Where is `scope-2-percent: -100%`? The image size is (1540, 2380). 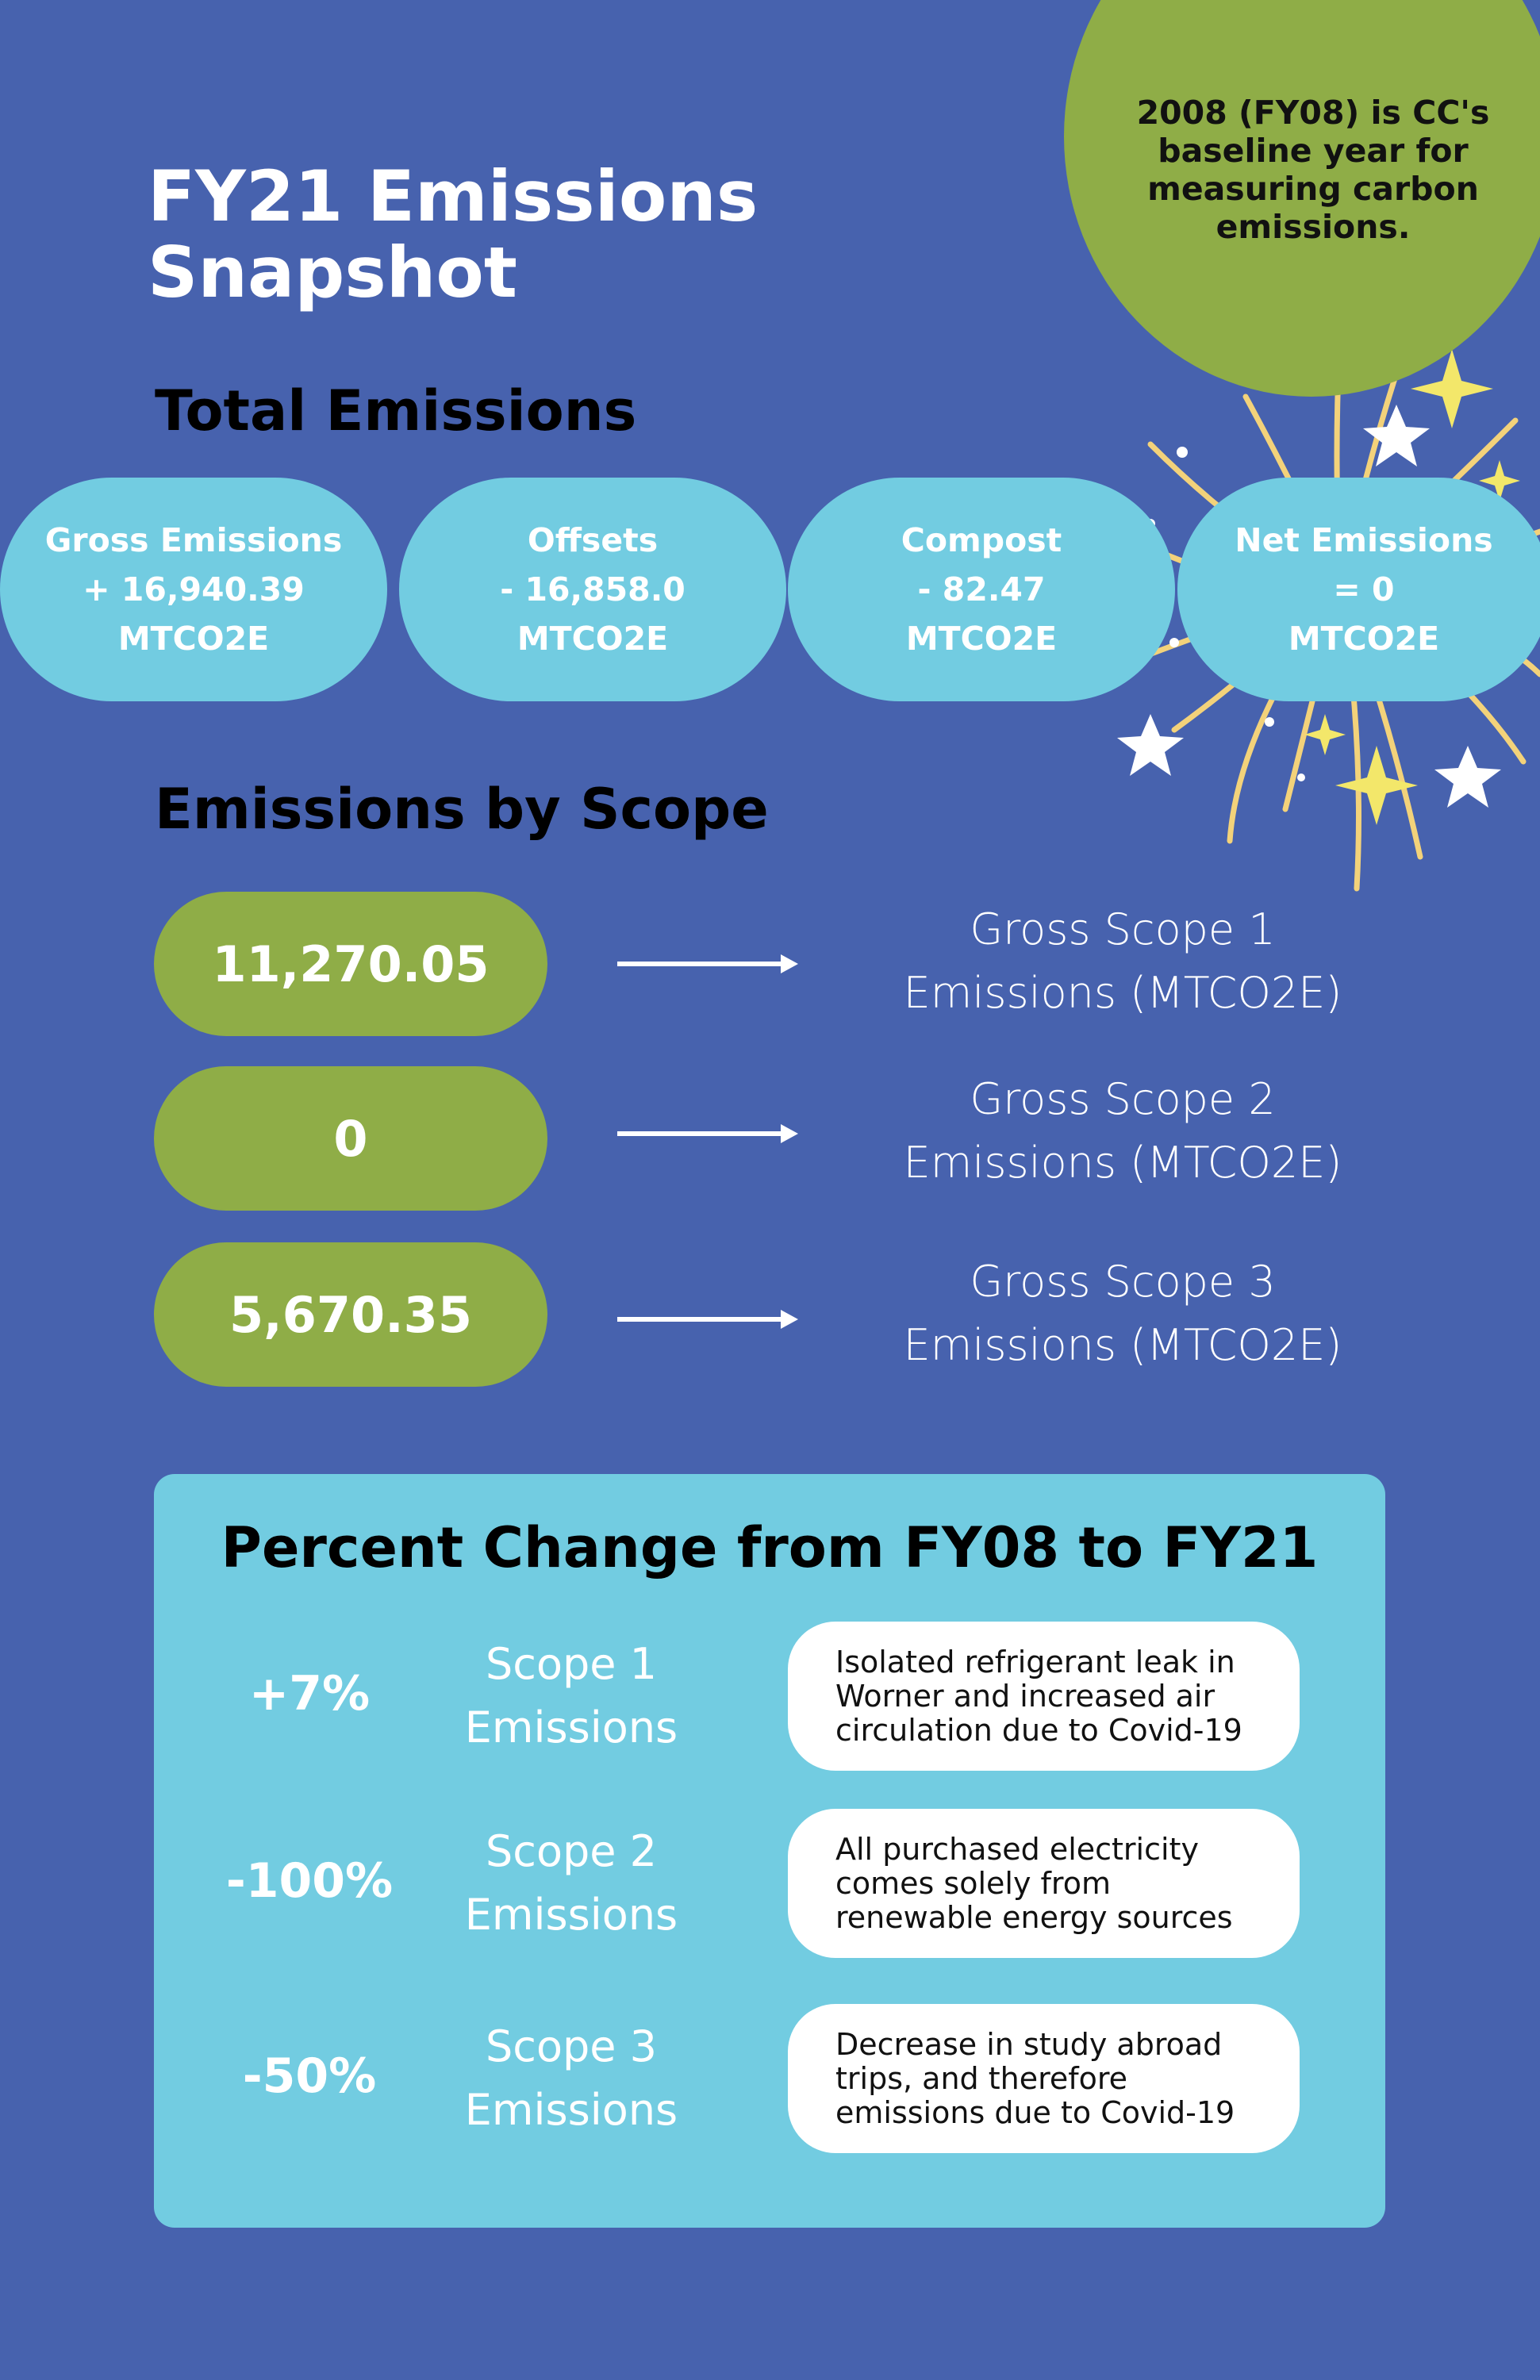 scope-2-percent: -100% is located at coordinates (310, 1881).